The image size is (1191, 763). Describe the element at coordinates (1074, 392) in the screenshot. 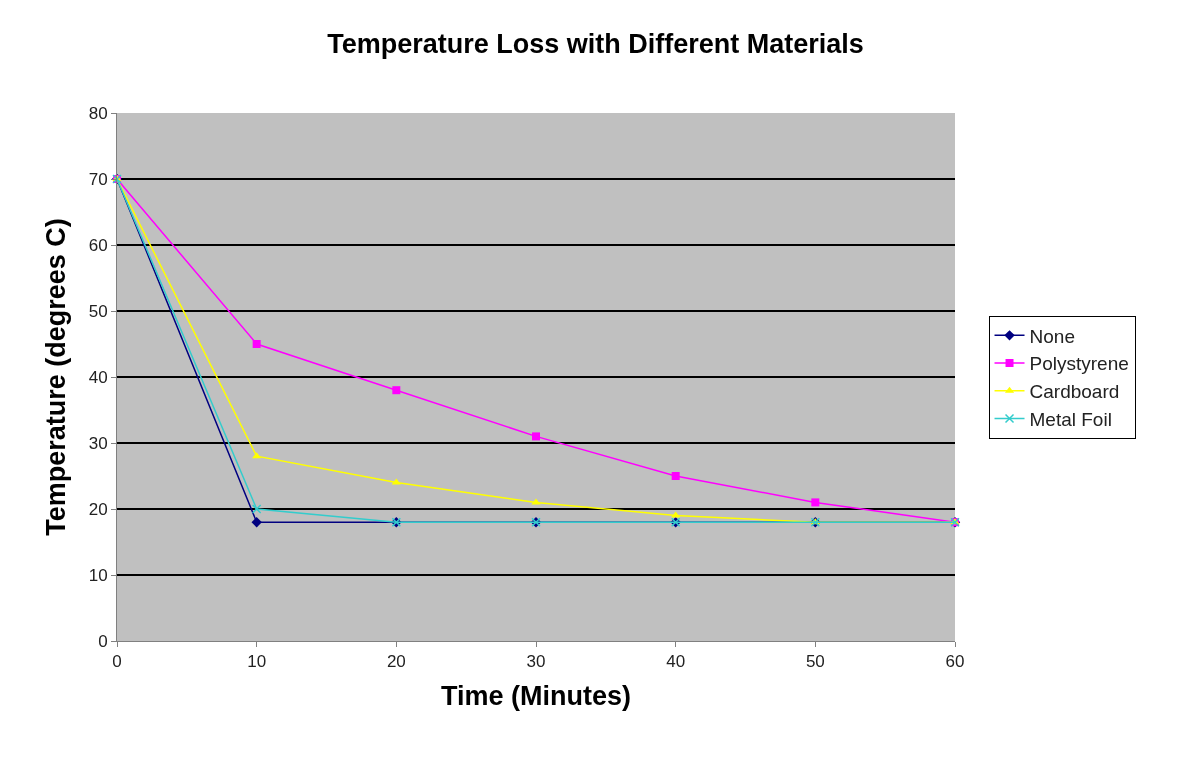

I see `legend-label: Cardboard` at that location.